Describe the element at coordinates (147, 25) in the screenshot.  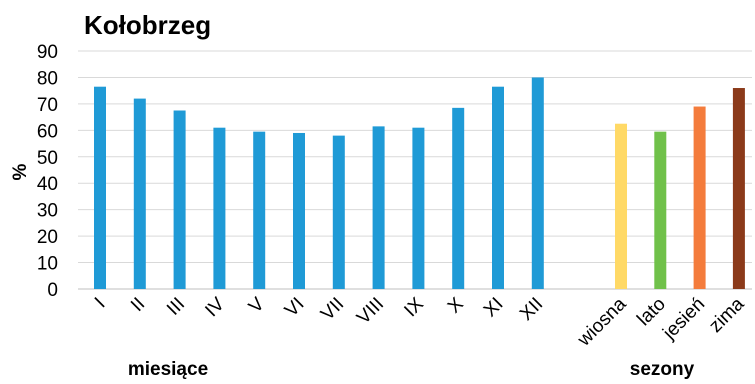
I see `chart-title: Kołobrzeg` at that location.